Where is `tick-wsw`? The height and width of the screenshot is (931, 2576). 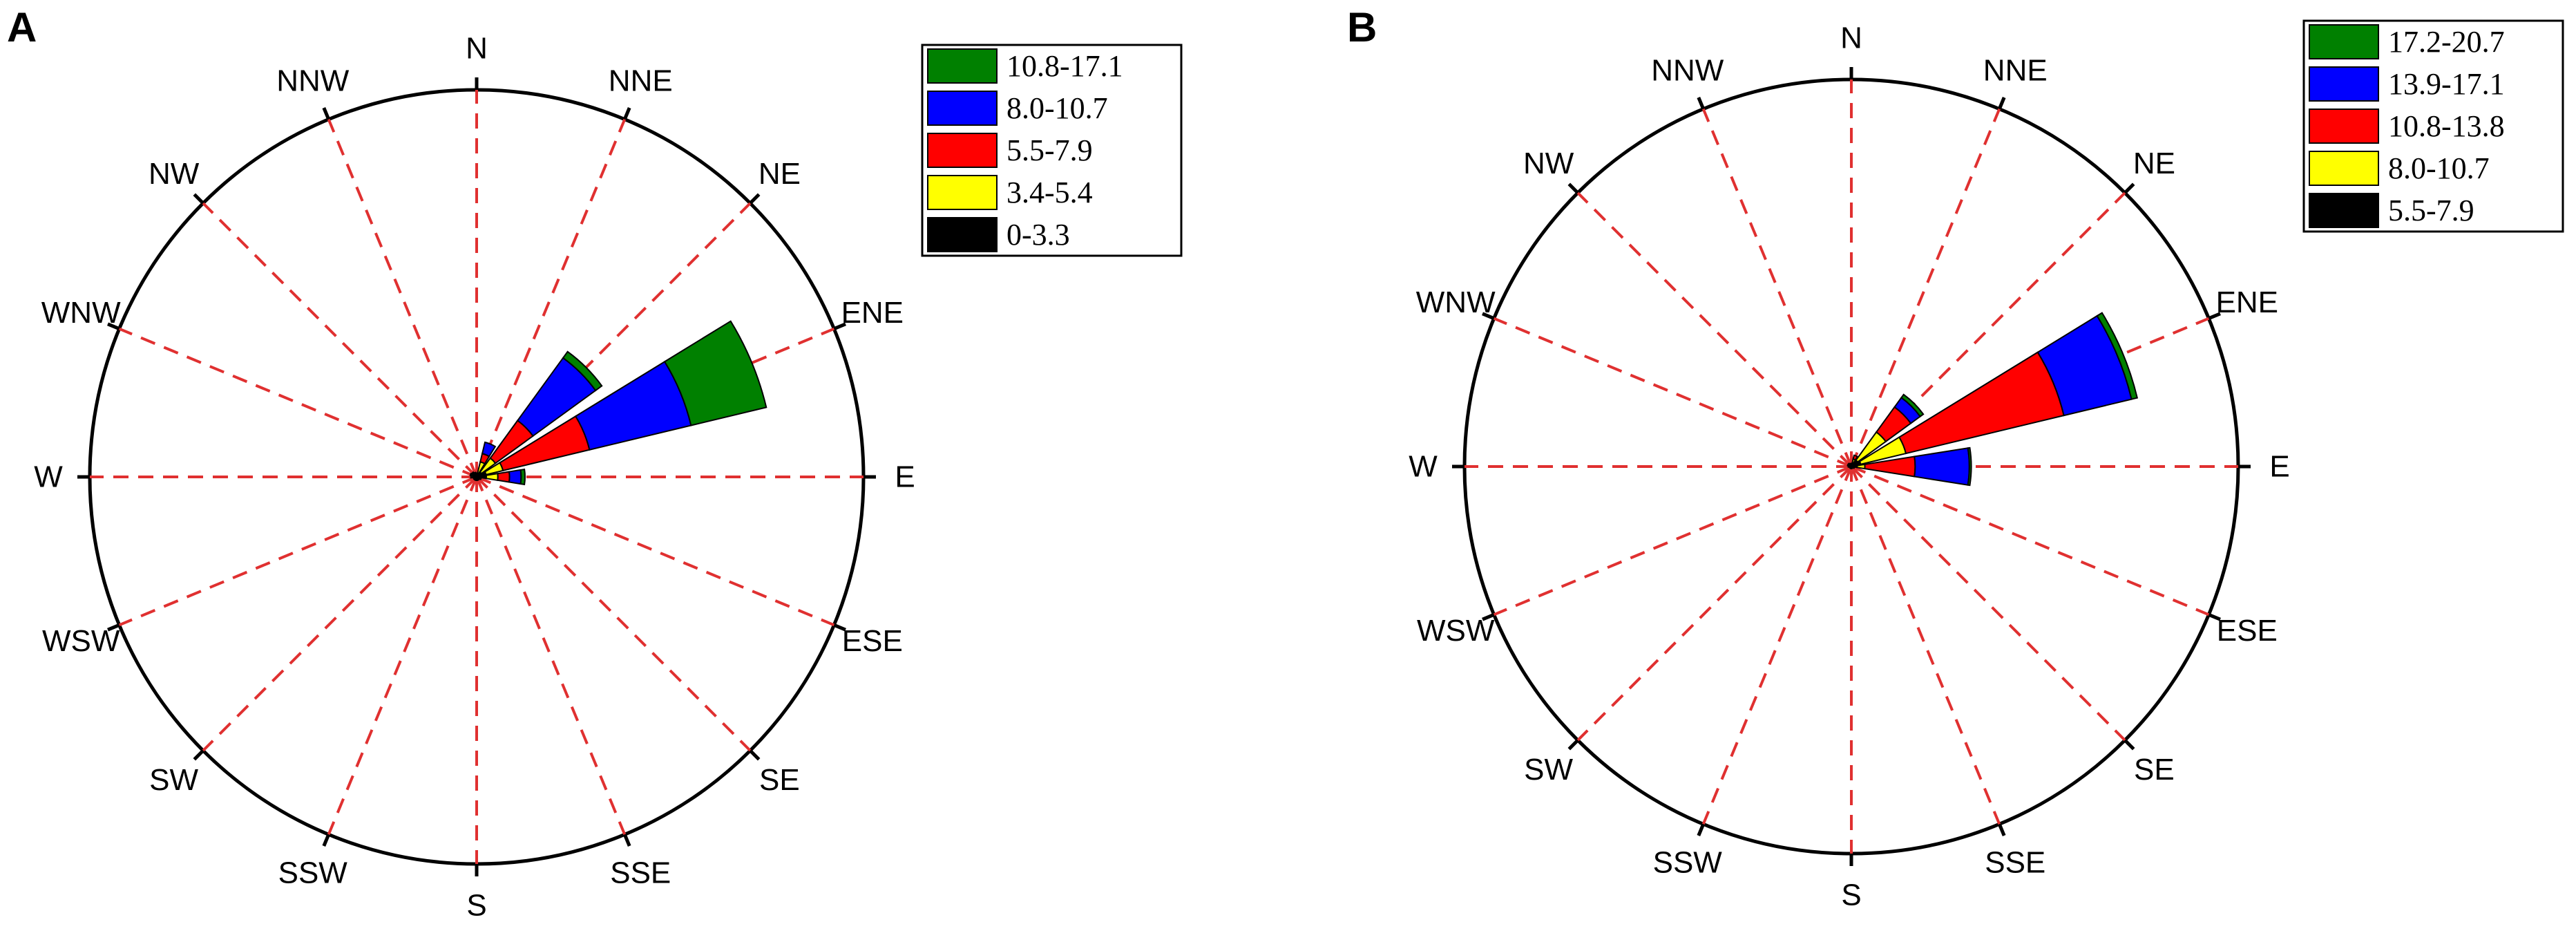
tick-wsw is located at coordinates (114, 627).